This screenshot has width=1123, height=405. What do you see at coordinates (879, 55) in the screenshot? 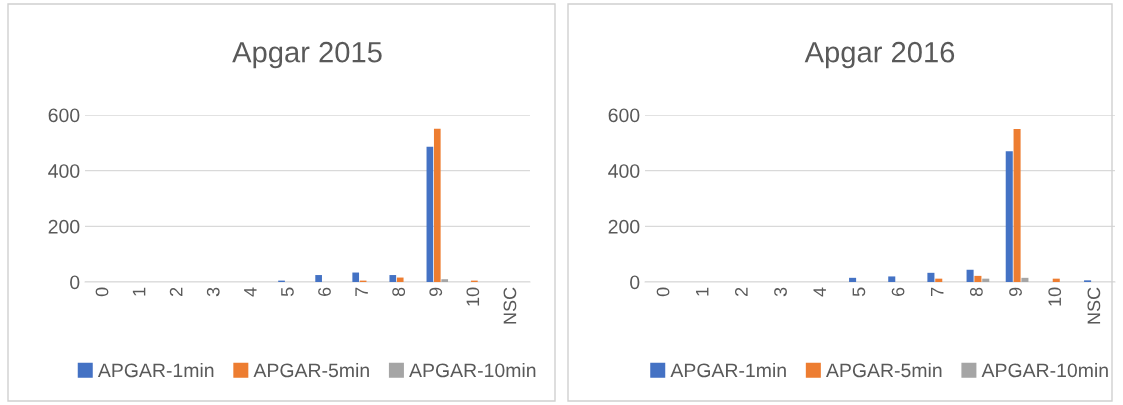
I see `chart-title: Apgar 2016` at bounding box center [879, 55].